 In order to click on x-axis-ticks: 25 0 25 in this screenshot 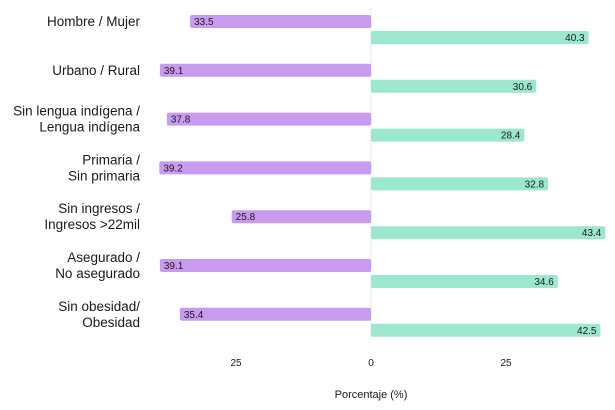, I will do `click(371, 363)`.